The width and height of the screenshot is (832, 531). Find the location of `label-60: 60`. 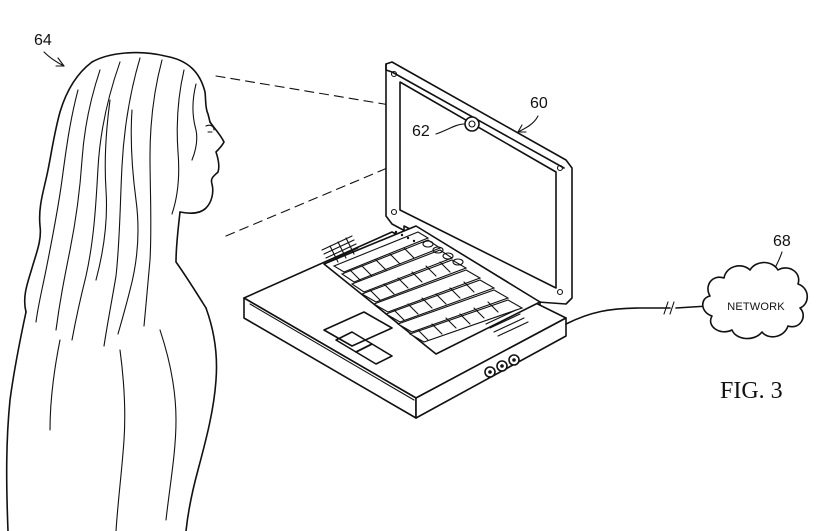

label-60: 60 is located at coordinates (539, 103).